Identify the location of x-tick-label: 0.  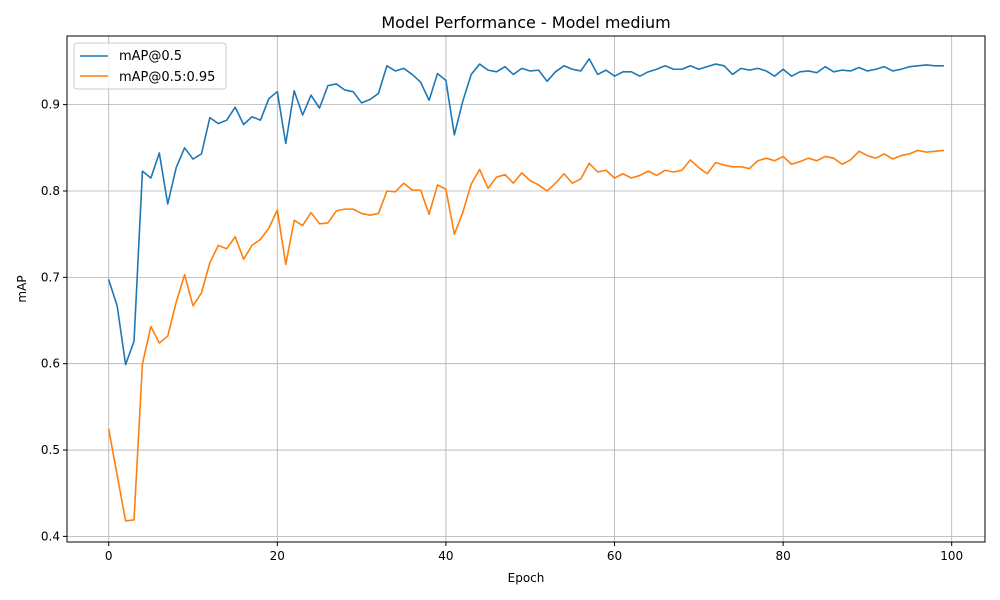
(109, 556).